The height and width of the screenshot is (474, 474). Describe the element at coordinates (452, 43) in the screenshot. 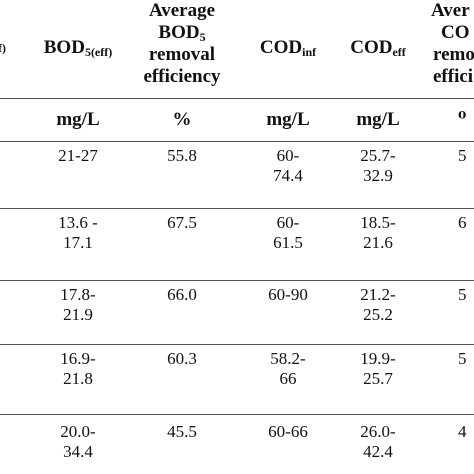

I see `col-header-avg-cod-removal-partial: Aver CO remo effici` at that location.